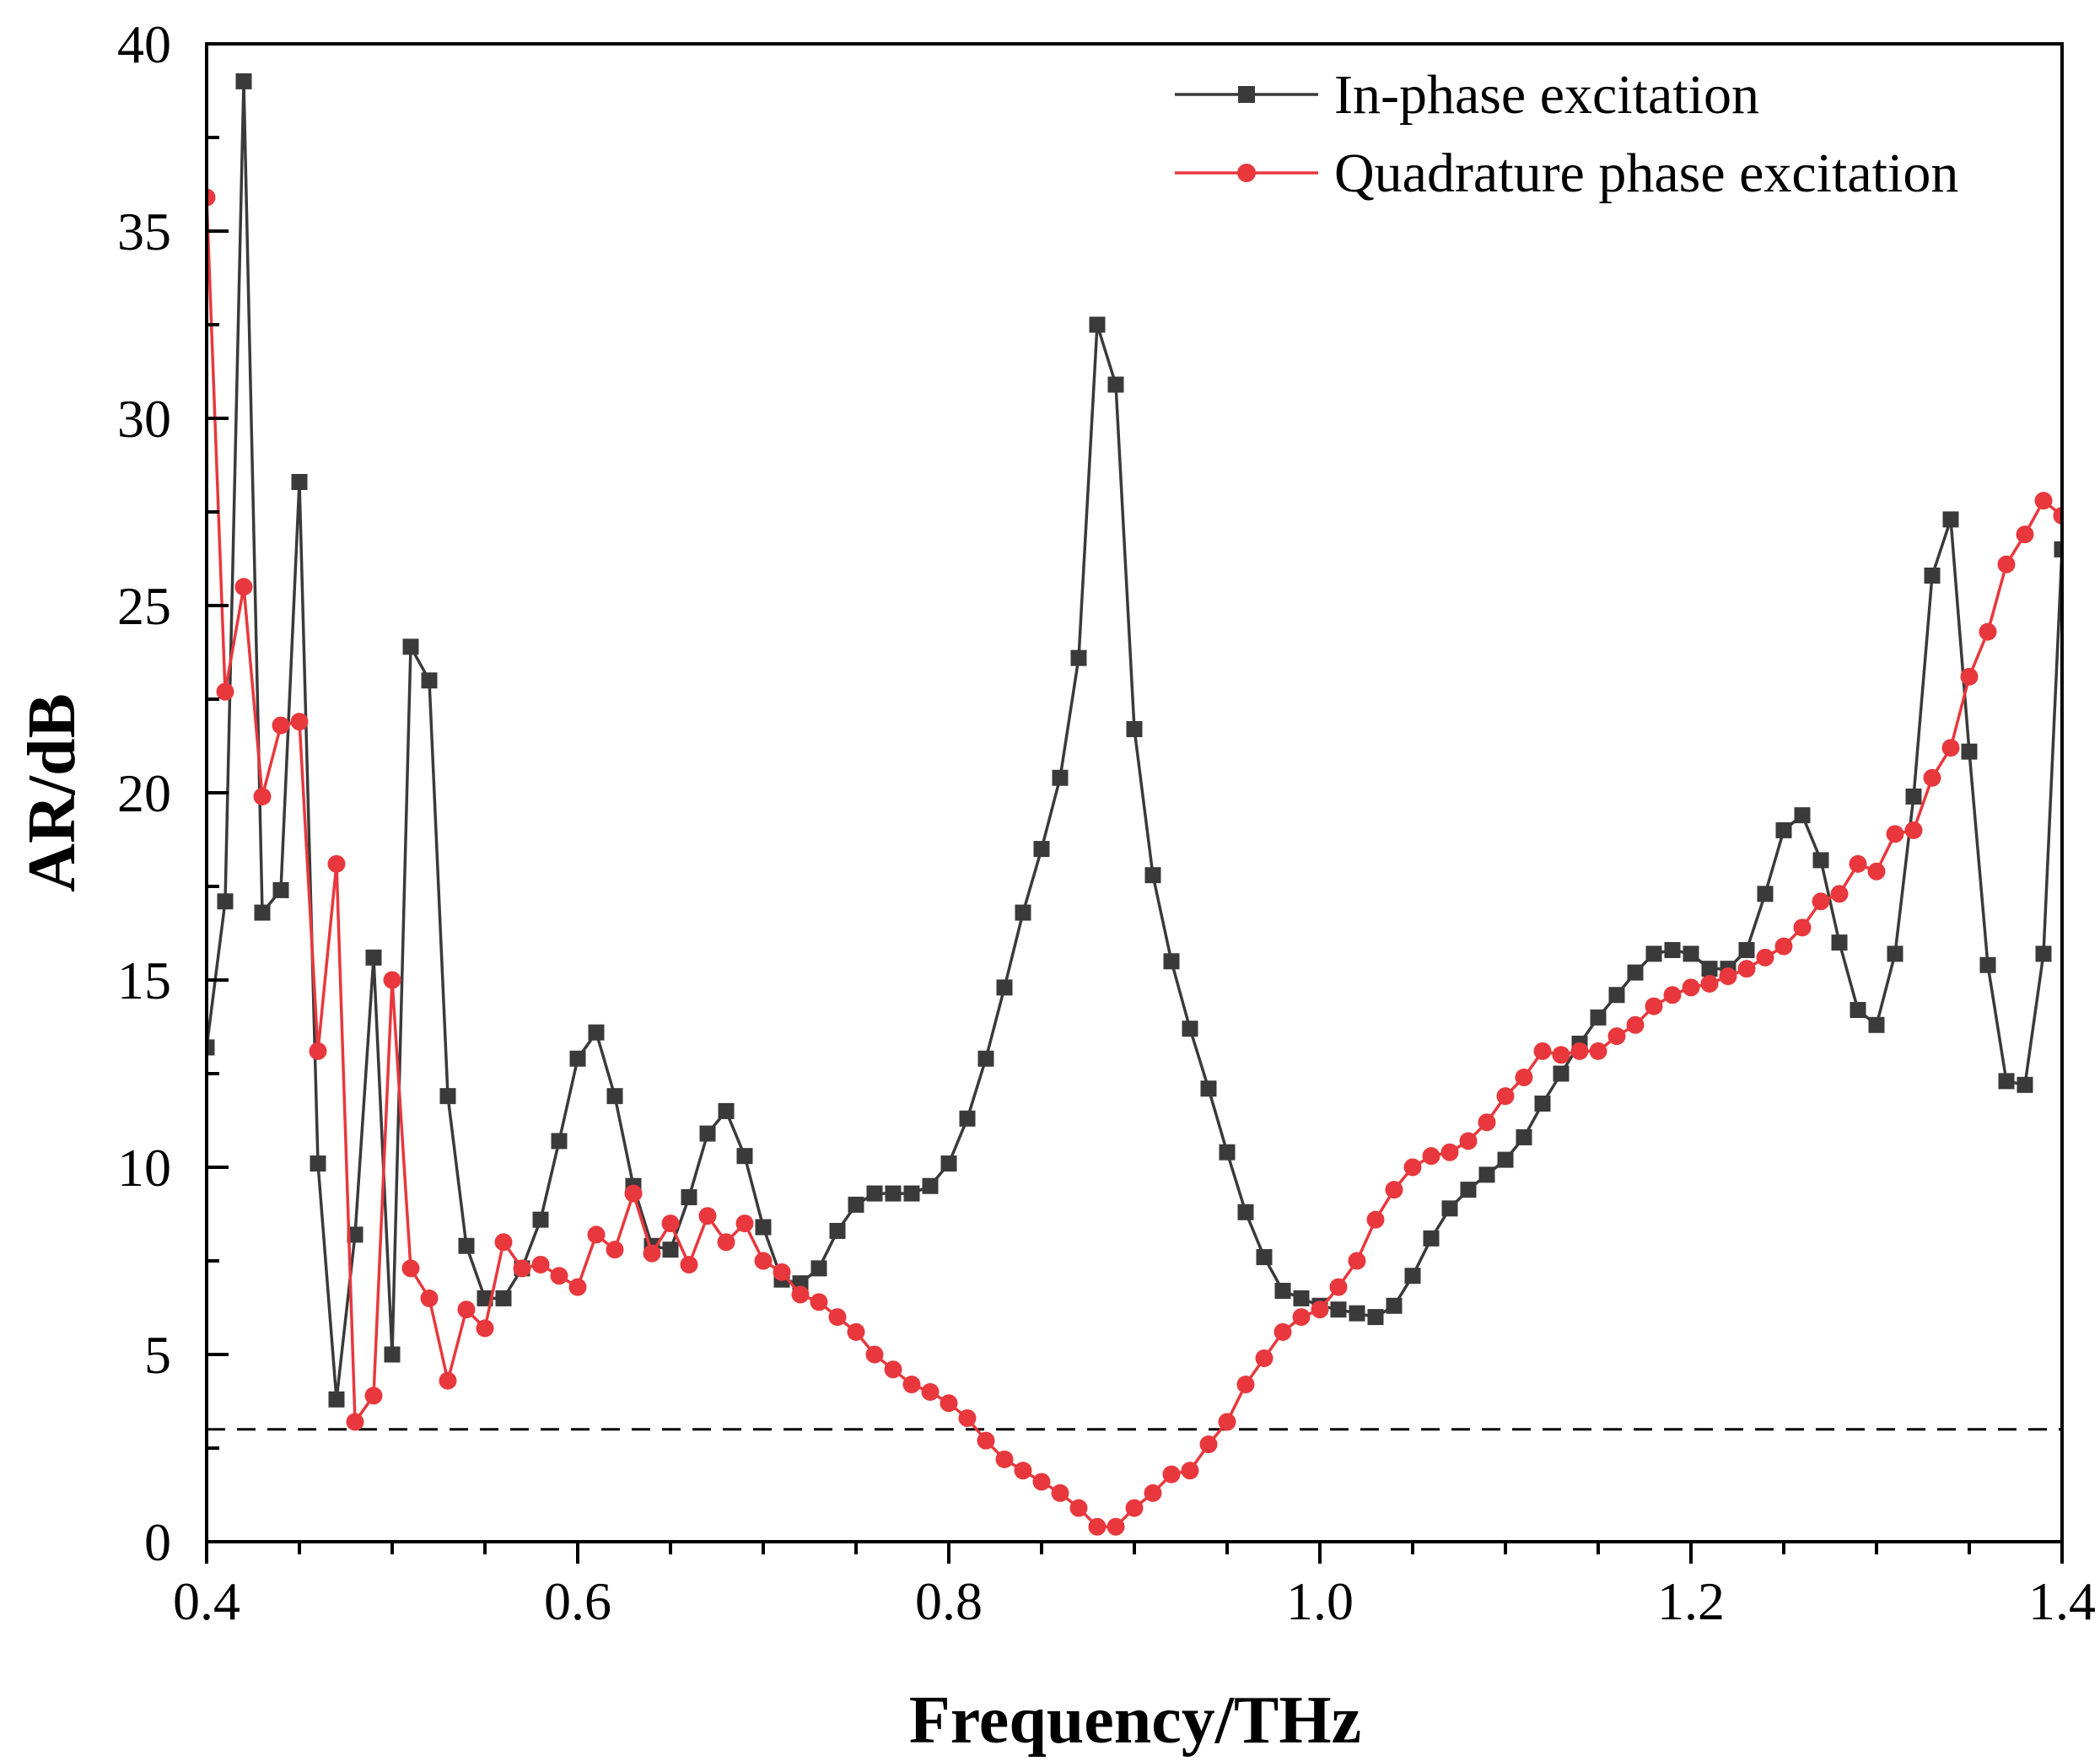 The image size is (2100, 1761). I want to click on y-tick-label: 20, so click(144, 793).